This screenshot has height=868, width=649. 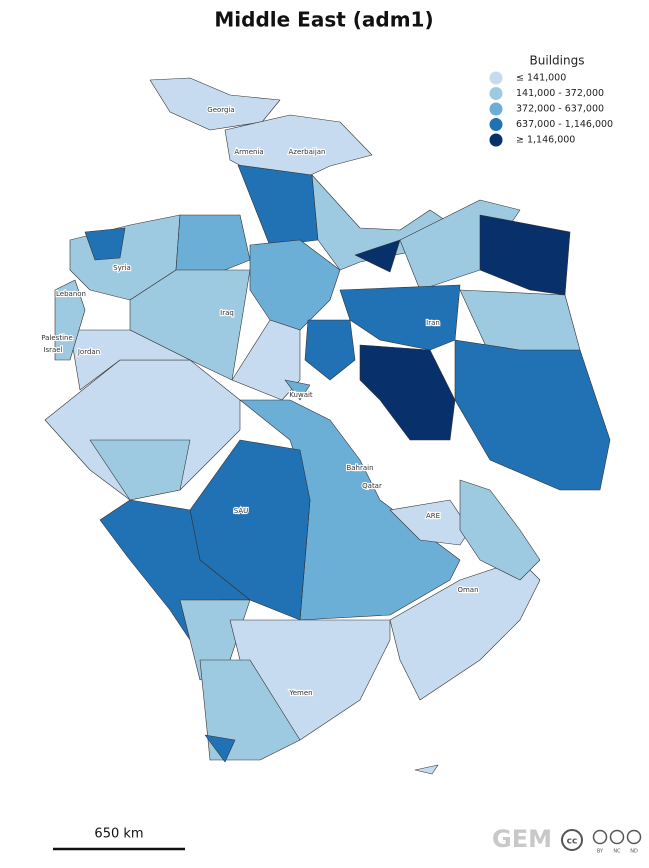 I want to click on place-label: Lebanon, so click(x=71, y=294).